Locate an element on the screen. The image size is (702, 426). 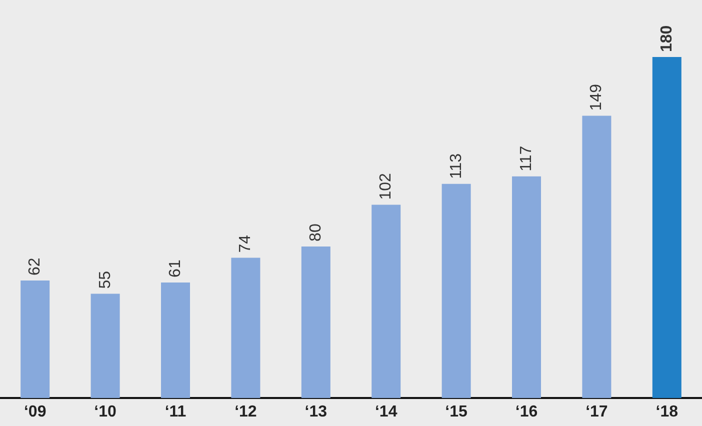
x-tick-label: ‘11 is located at coordinates (175, 412).